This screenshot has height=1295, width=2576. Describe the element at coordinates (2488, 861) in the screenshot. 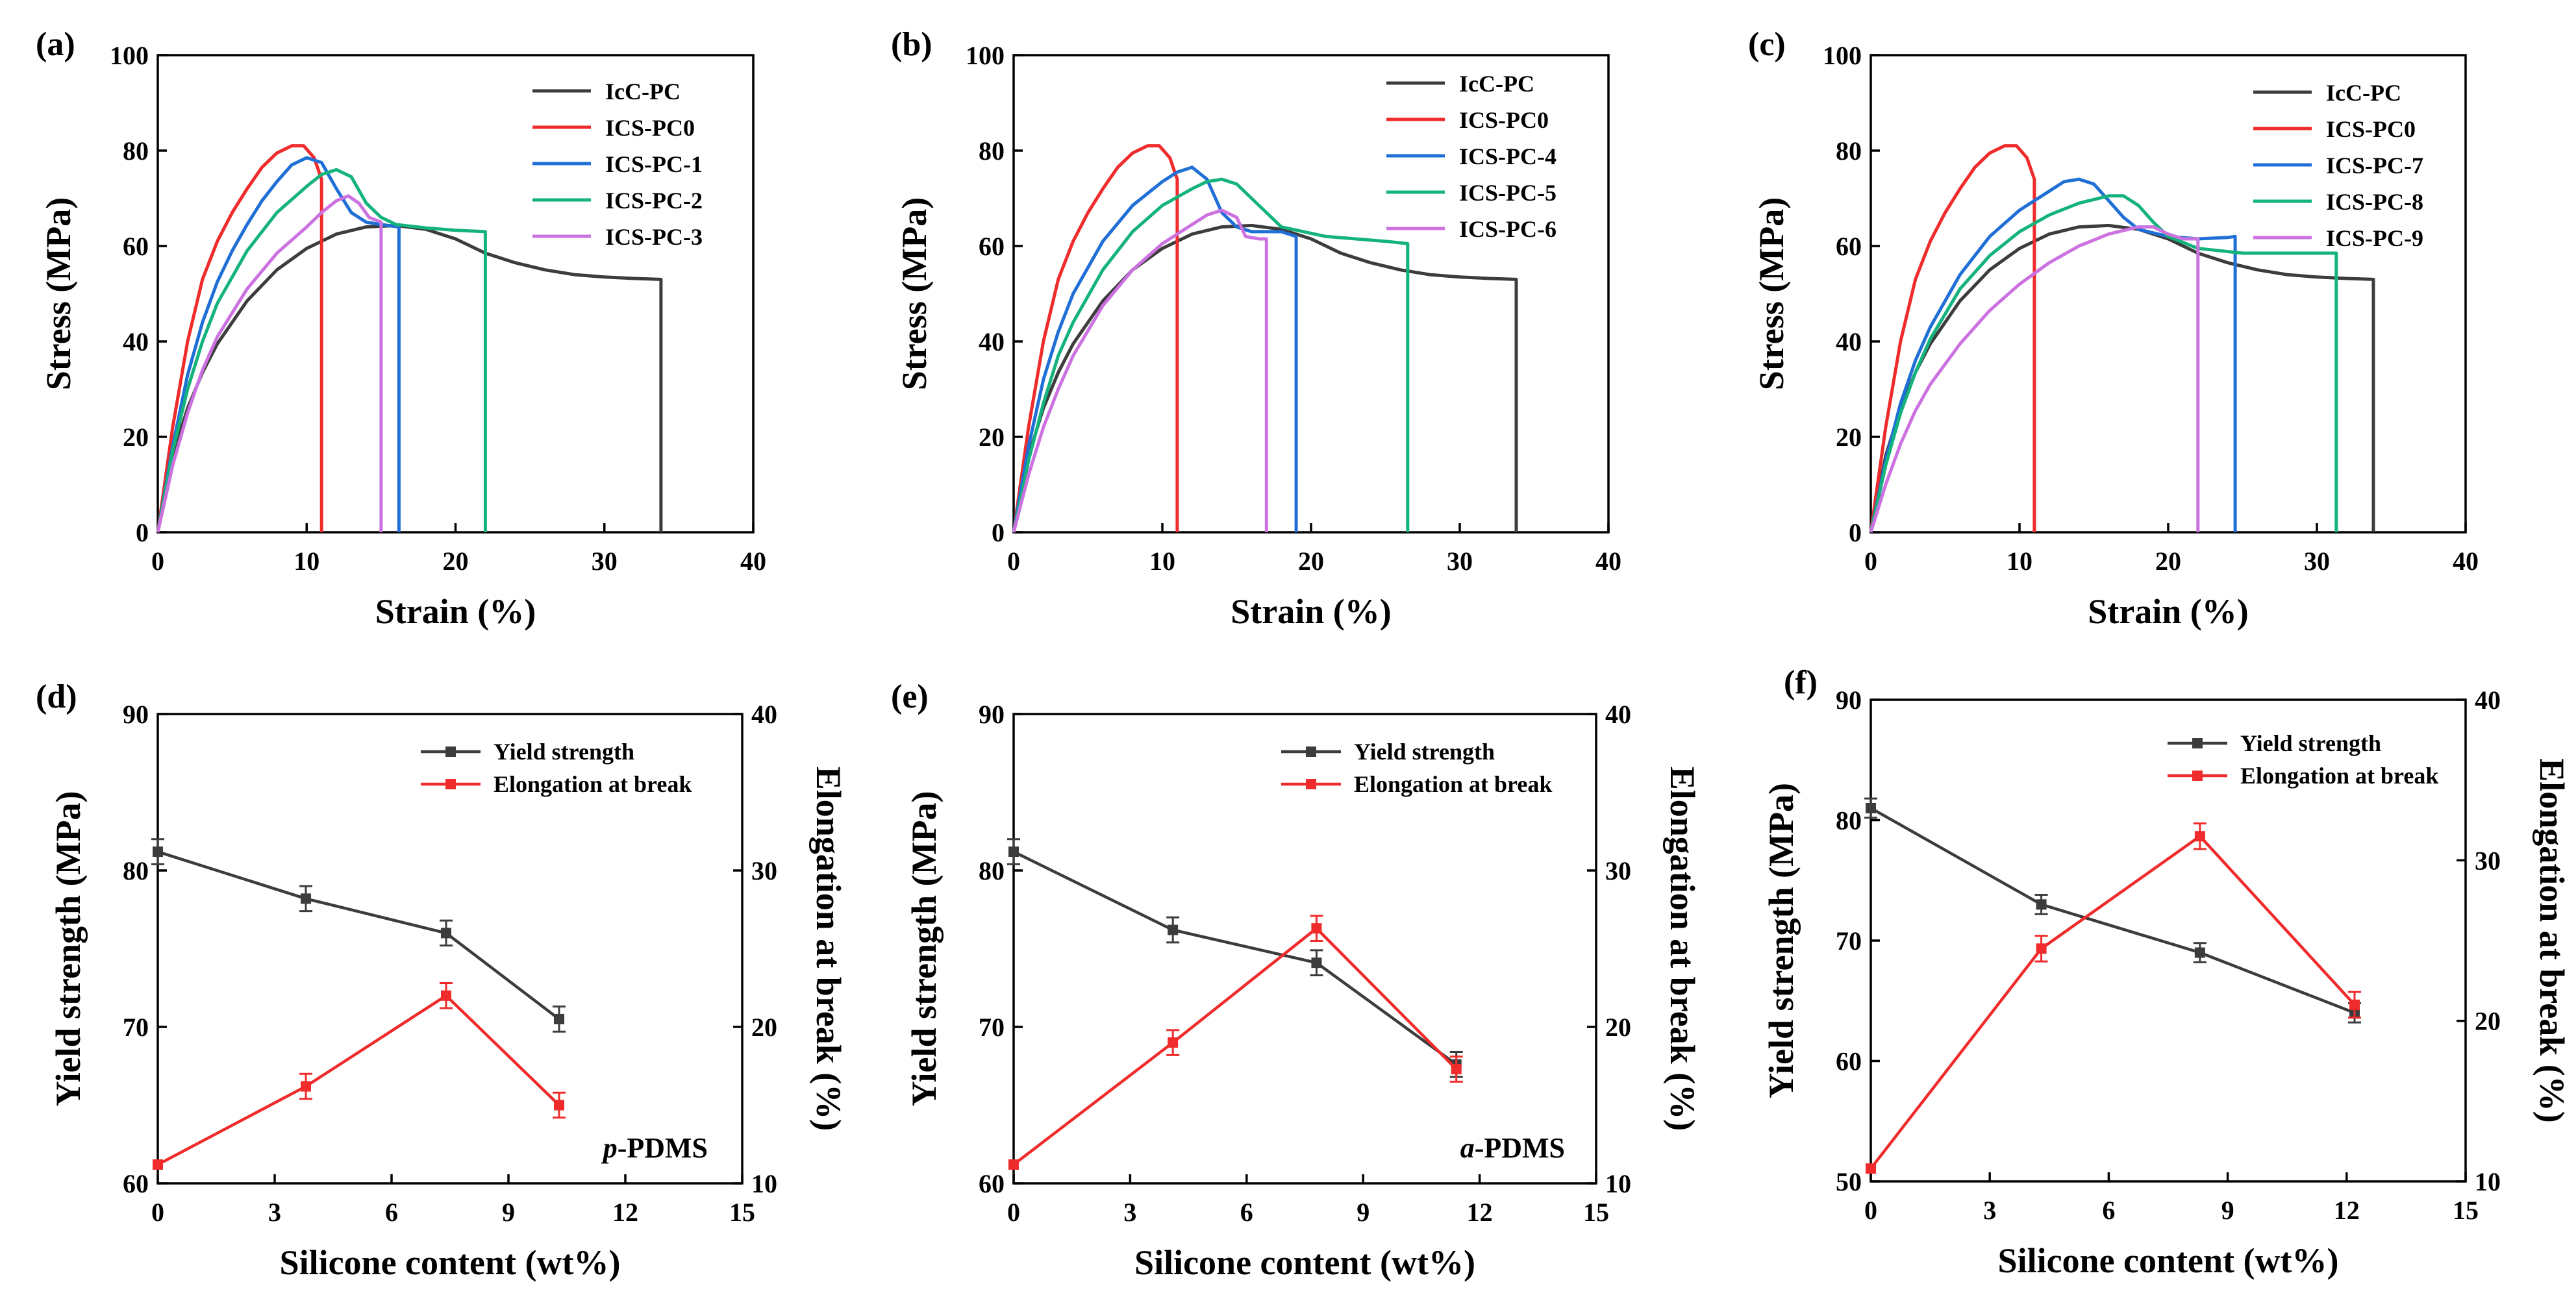

I see `y2-tick-label: 30` at that location.